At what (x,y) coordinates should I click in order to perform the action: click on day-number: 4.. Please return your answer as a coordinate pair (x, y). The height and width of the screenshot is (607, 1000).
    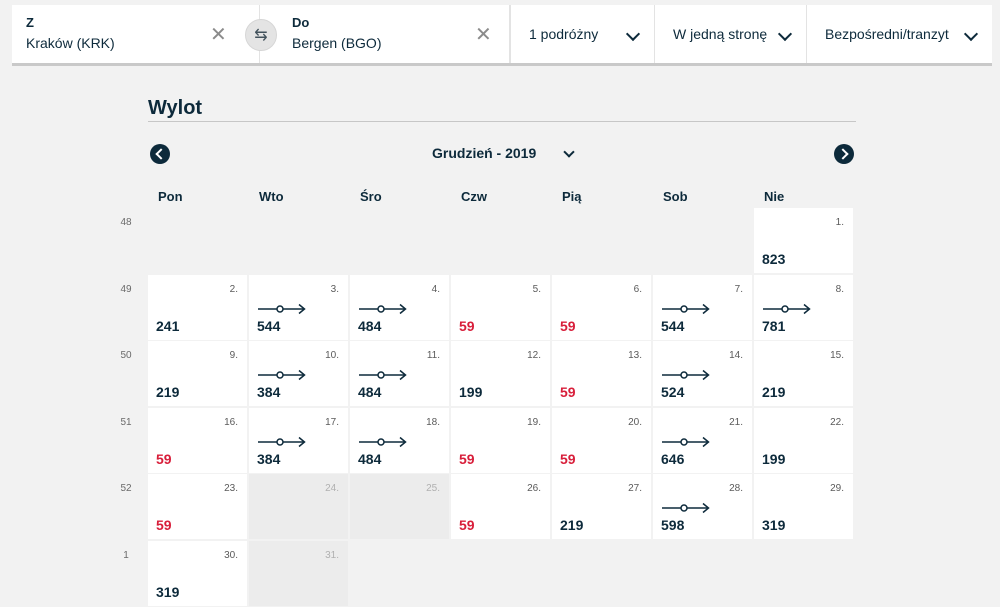
    Looking at the image, I should click on (435, 289).